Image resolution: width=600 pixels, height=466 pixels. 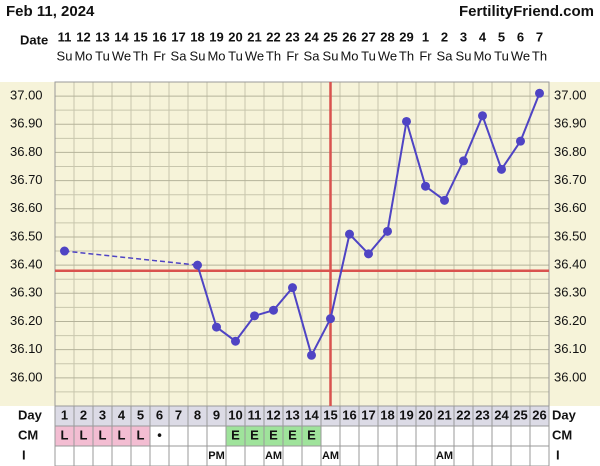 I want to click on date-label: 25, so click(x=330, y=36).